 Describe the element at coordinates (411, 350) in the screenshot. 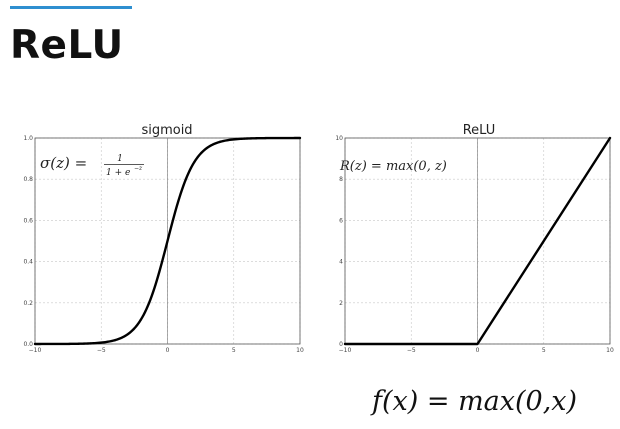

I see `relu-x-tick-label: −5` at that location.